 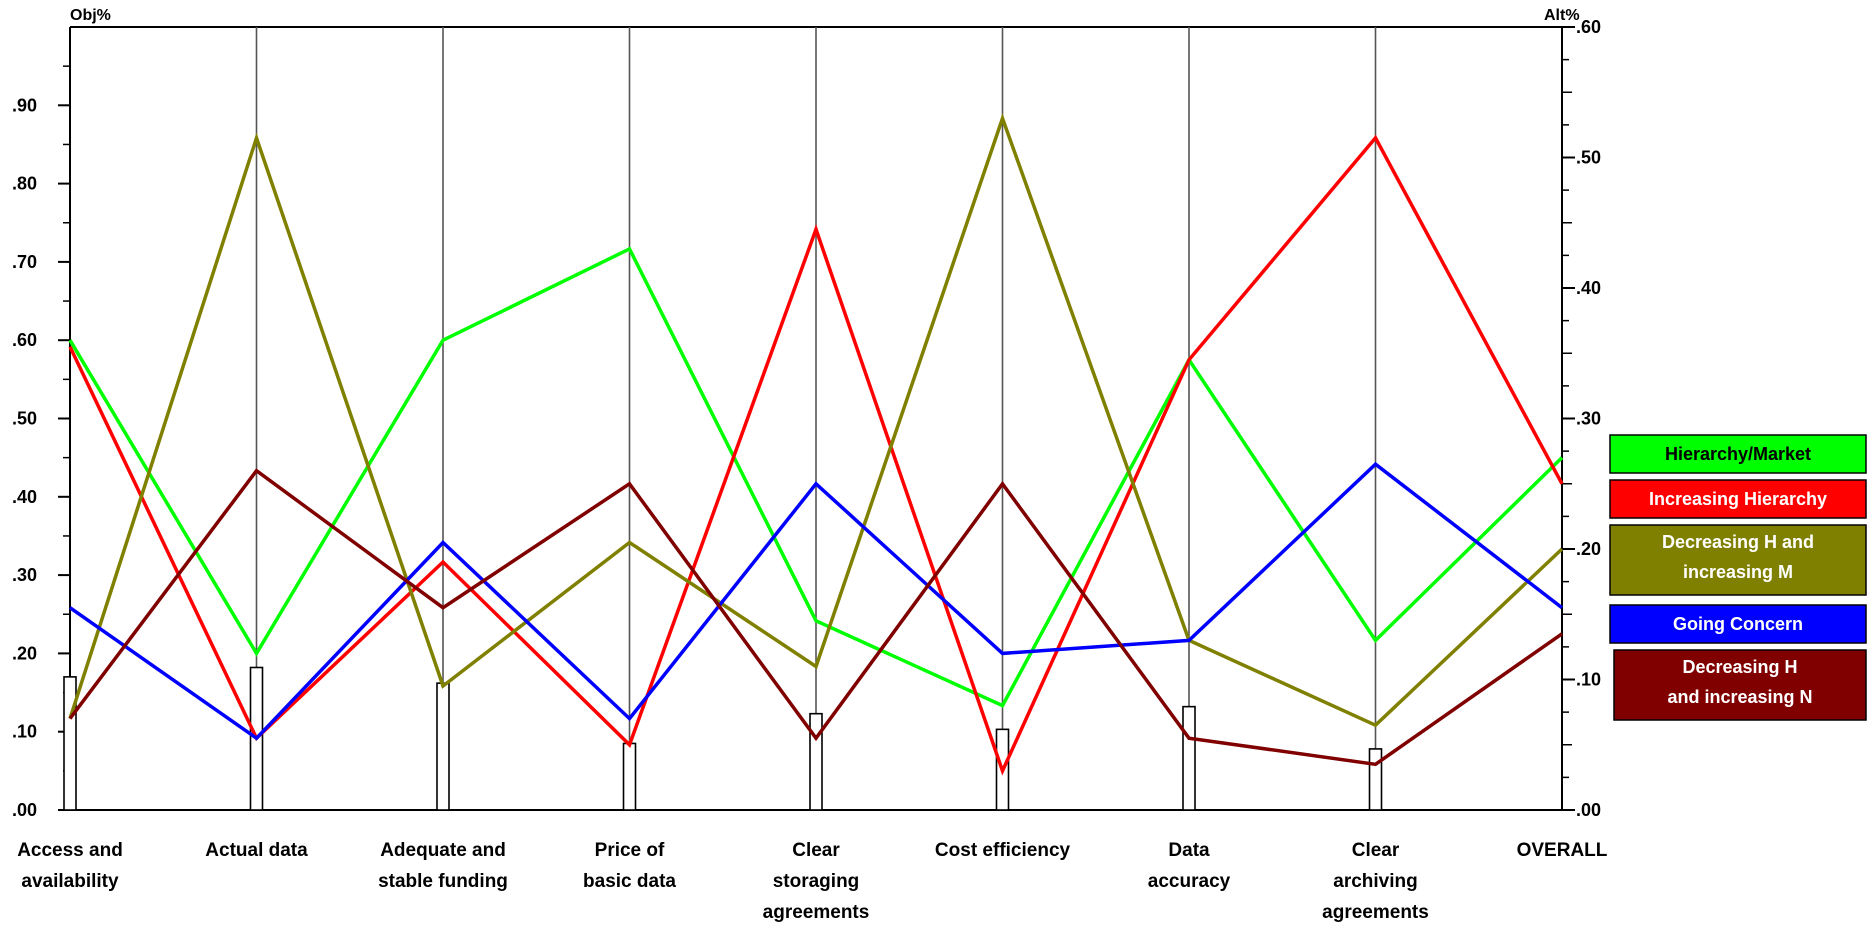 I want to click on left-tick-label: .80, so click(x=24, y=184).